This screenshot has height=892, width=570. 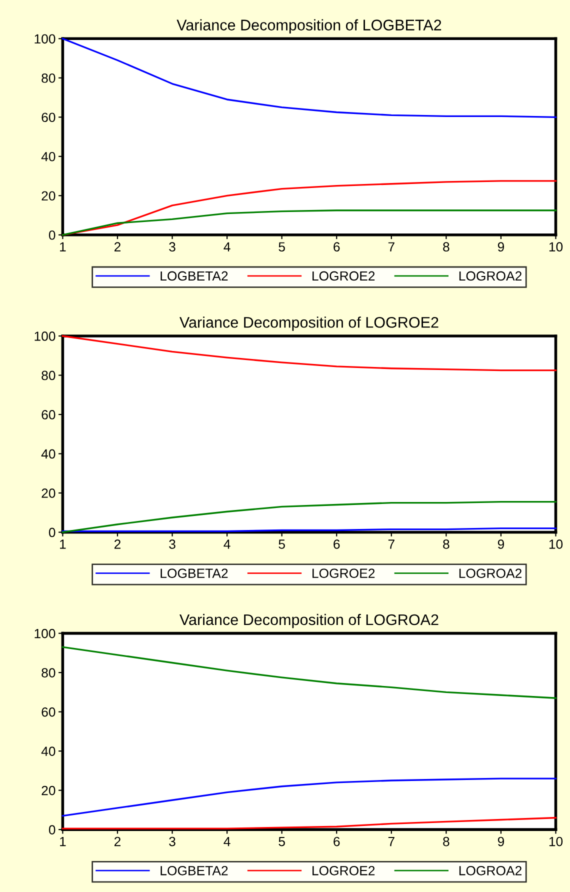 What do you see at coordinates (309, 26) in the screenshot?
I see `chart-title: Variance Decomposition of LOGBETA2` at bounding box center [309, 26].